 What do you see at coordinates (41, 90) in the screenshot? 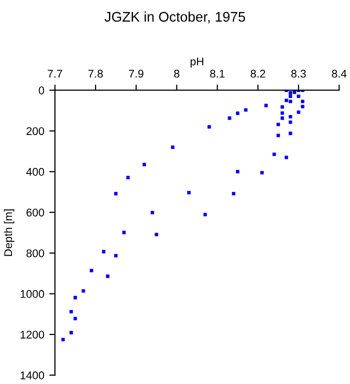
I see `y-tick-label: 0` at bounding box center [41, 90].